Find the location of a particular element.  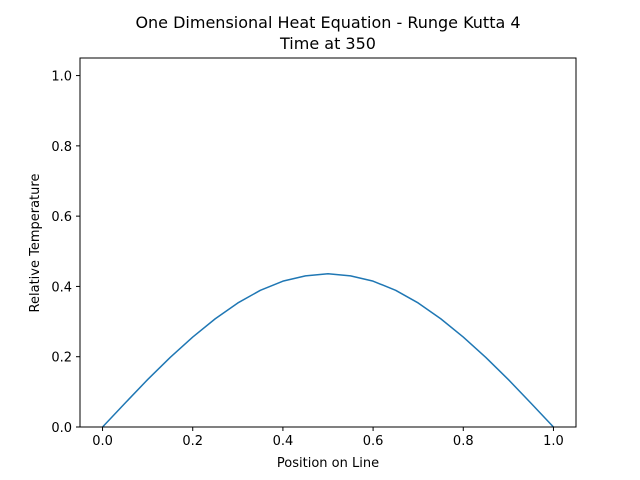

y-tick-label: 0.2 is located at coordinates (61, 358).